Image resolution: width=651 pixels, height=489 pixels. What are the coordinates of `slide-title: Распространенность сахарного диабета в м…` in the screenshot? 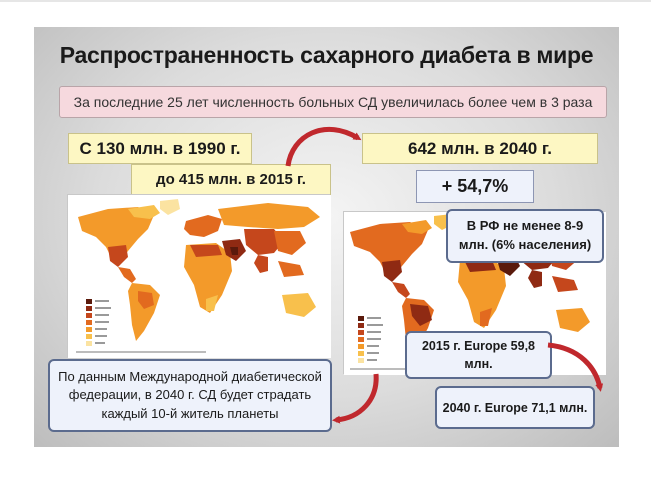 It's located at (326, 55).